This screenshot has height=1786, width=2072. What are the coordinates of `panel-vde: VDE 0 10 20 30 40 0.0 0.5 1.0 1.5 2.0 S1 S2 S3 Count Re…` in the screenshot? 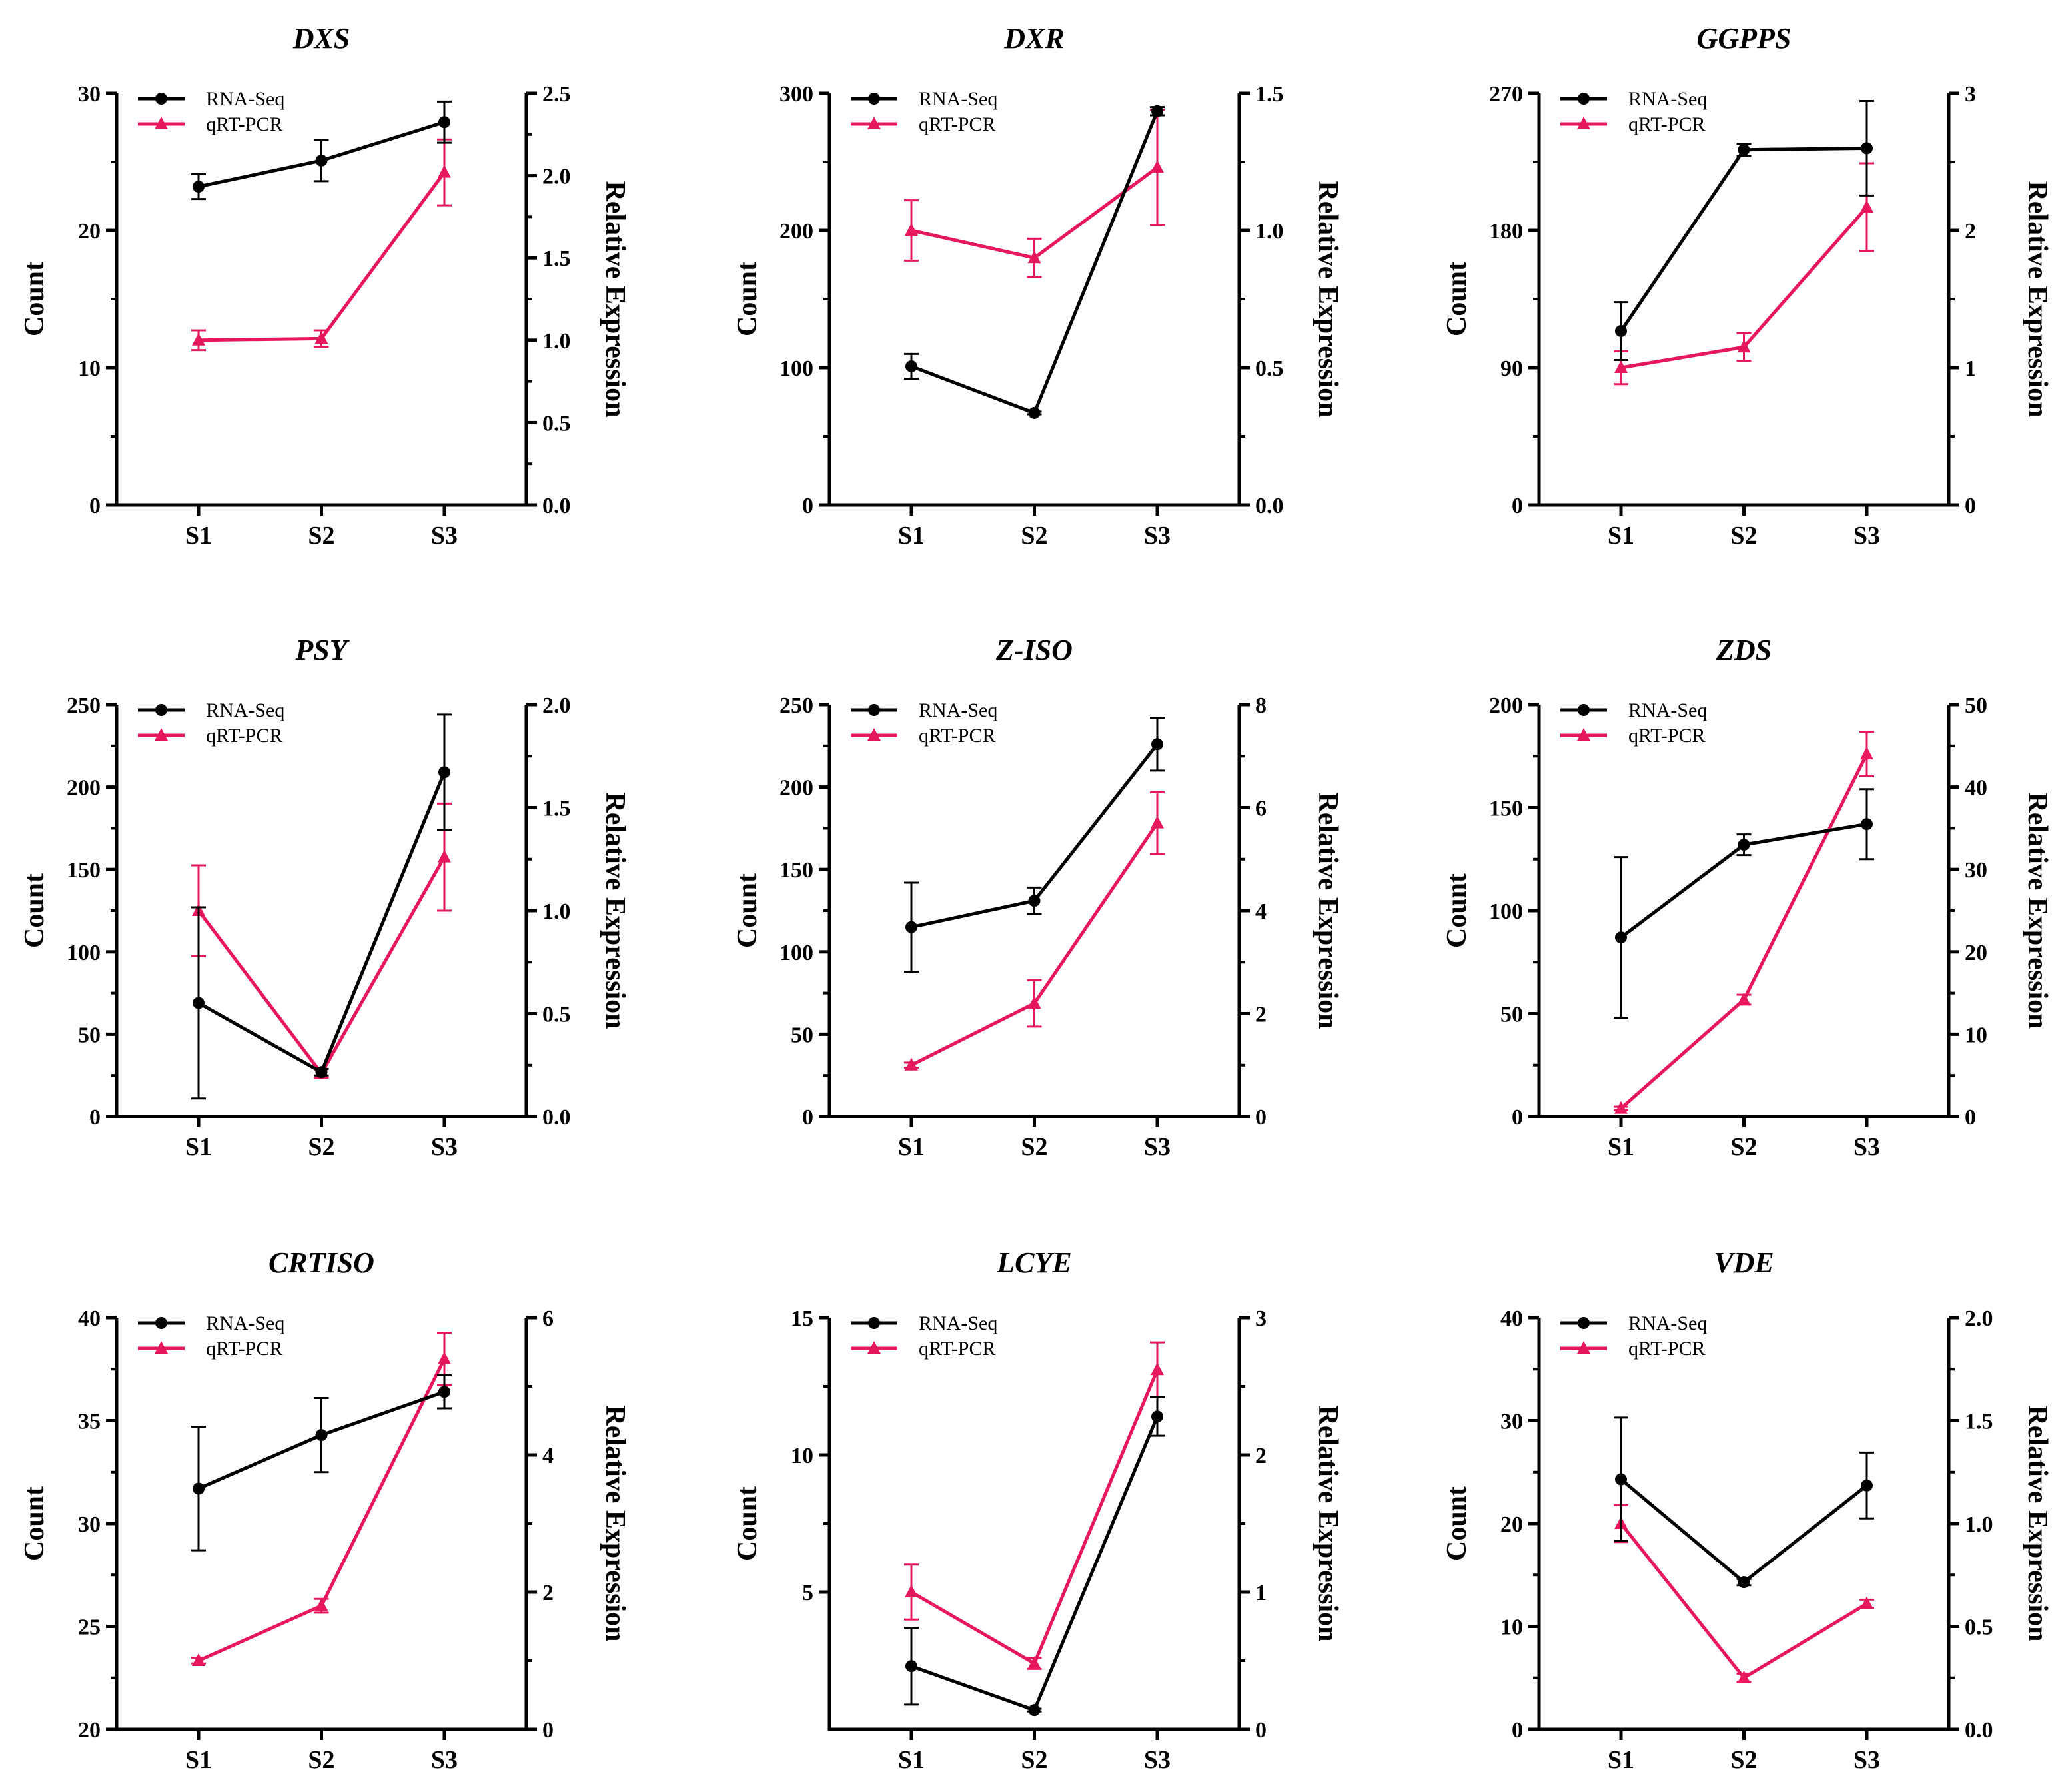 It's located at (1747, 1510).